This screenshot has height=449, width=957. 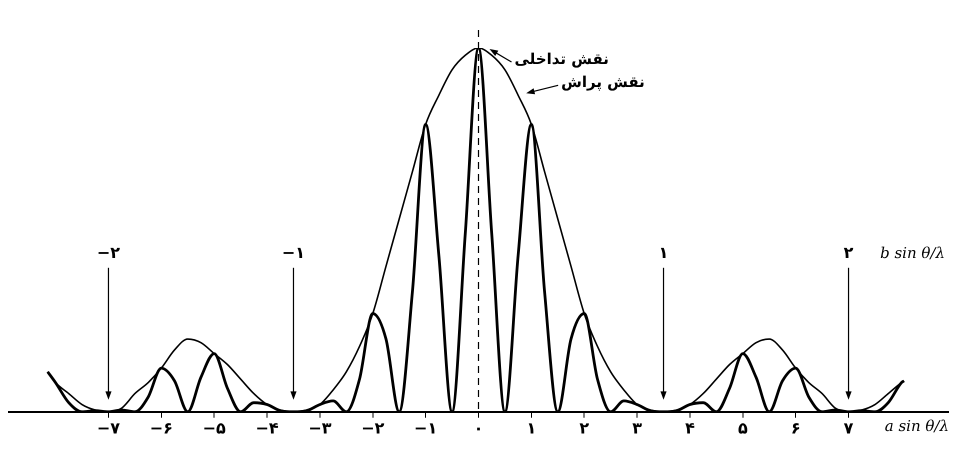 I want to click on x-tick-label: −۵, so click(x=214, y=428).